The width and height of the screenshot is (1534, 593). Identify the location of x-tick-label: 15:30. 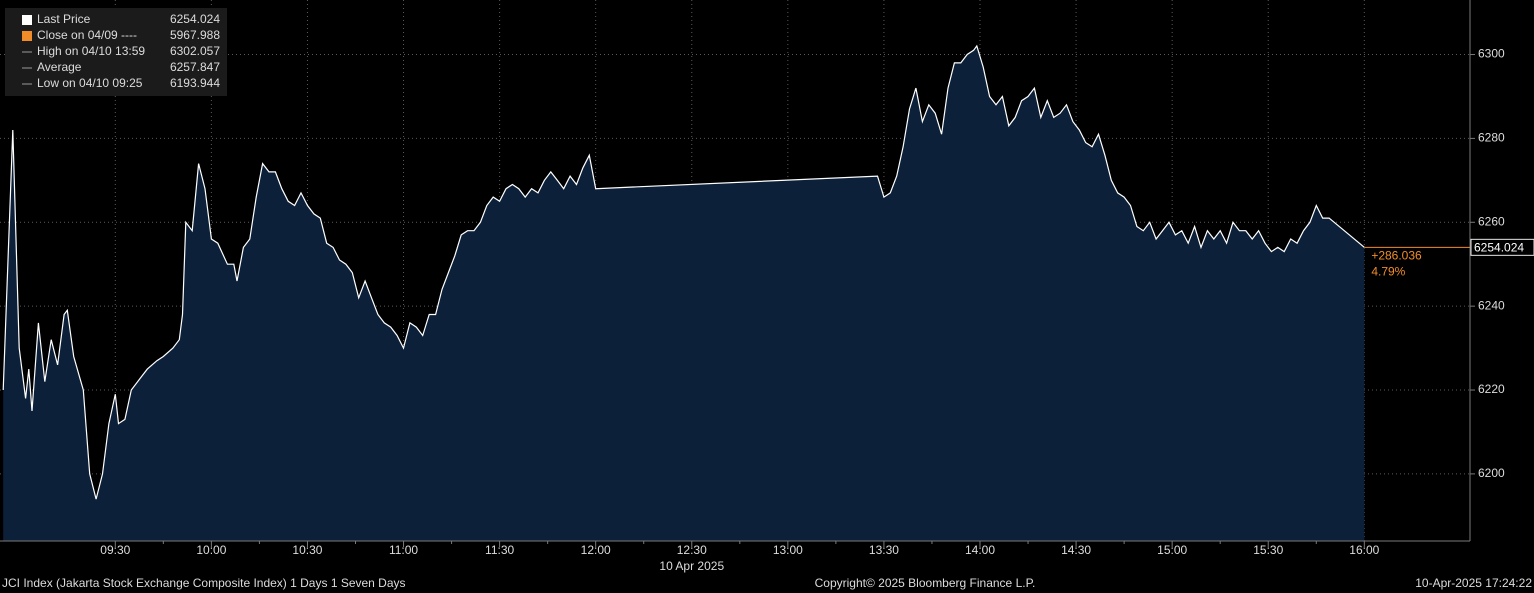
(1268, 550).